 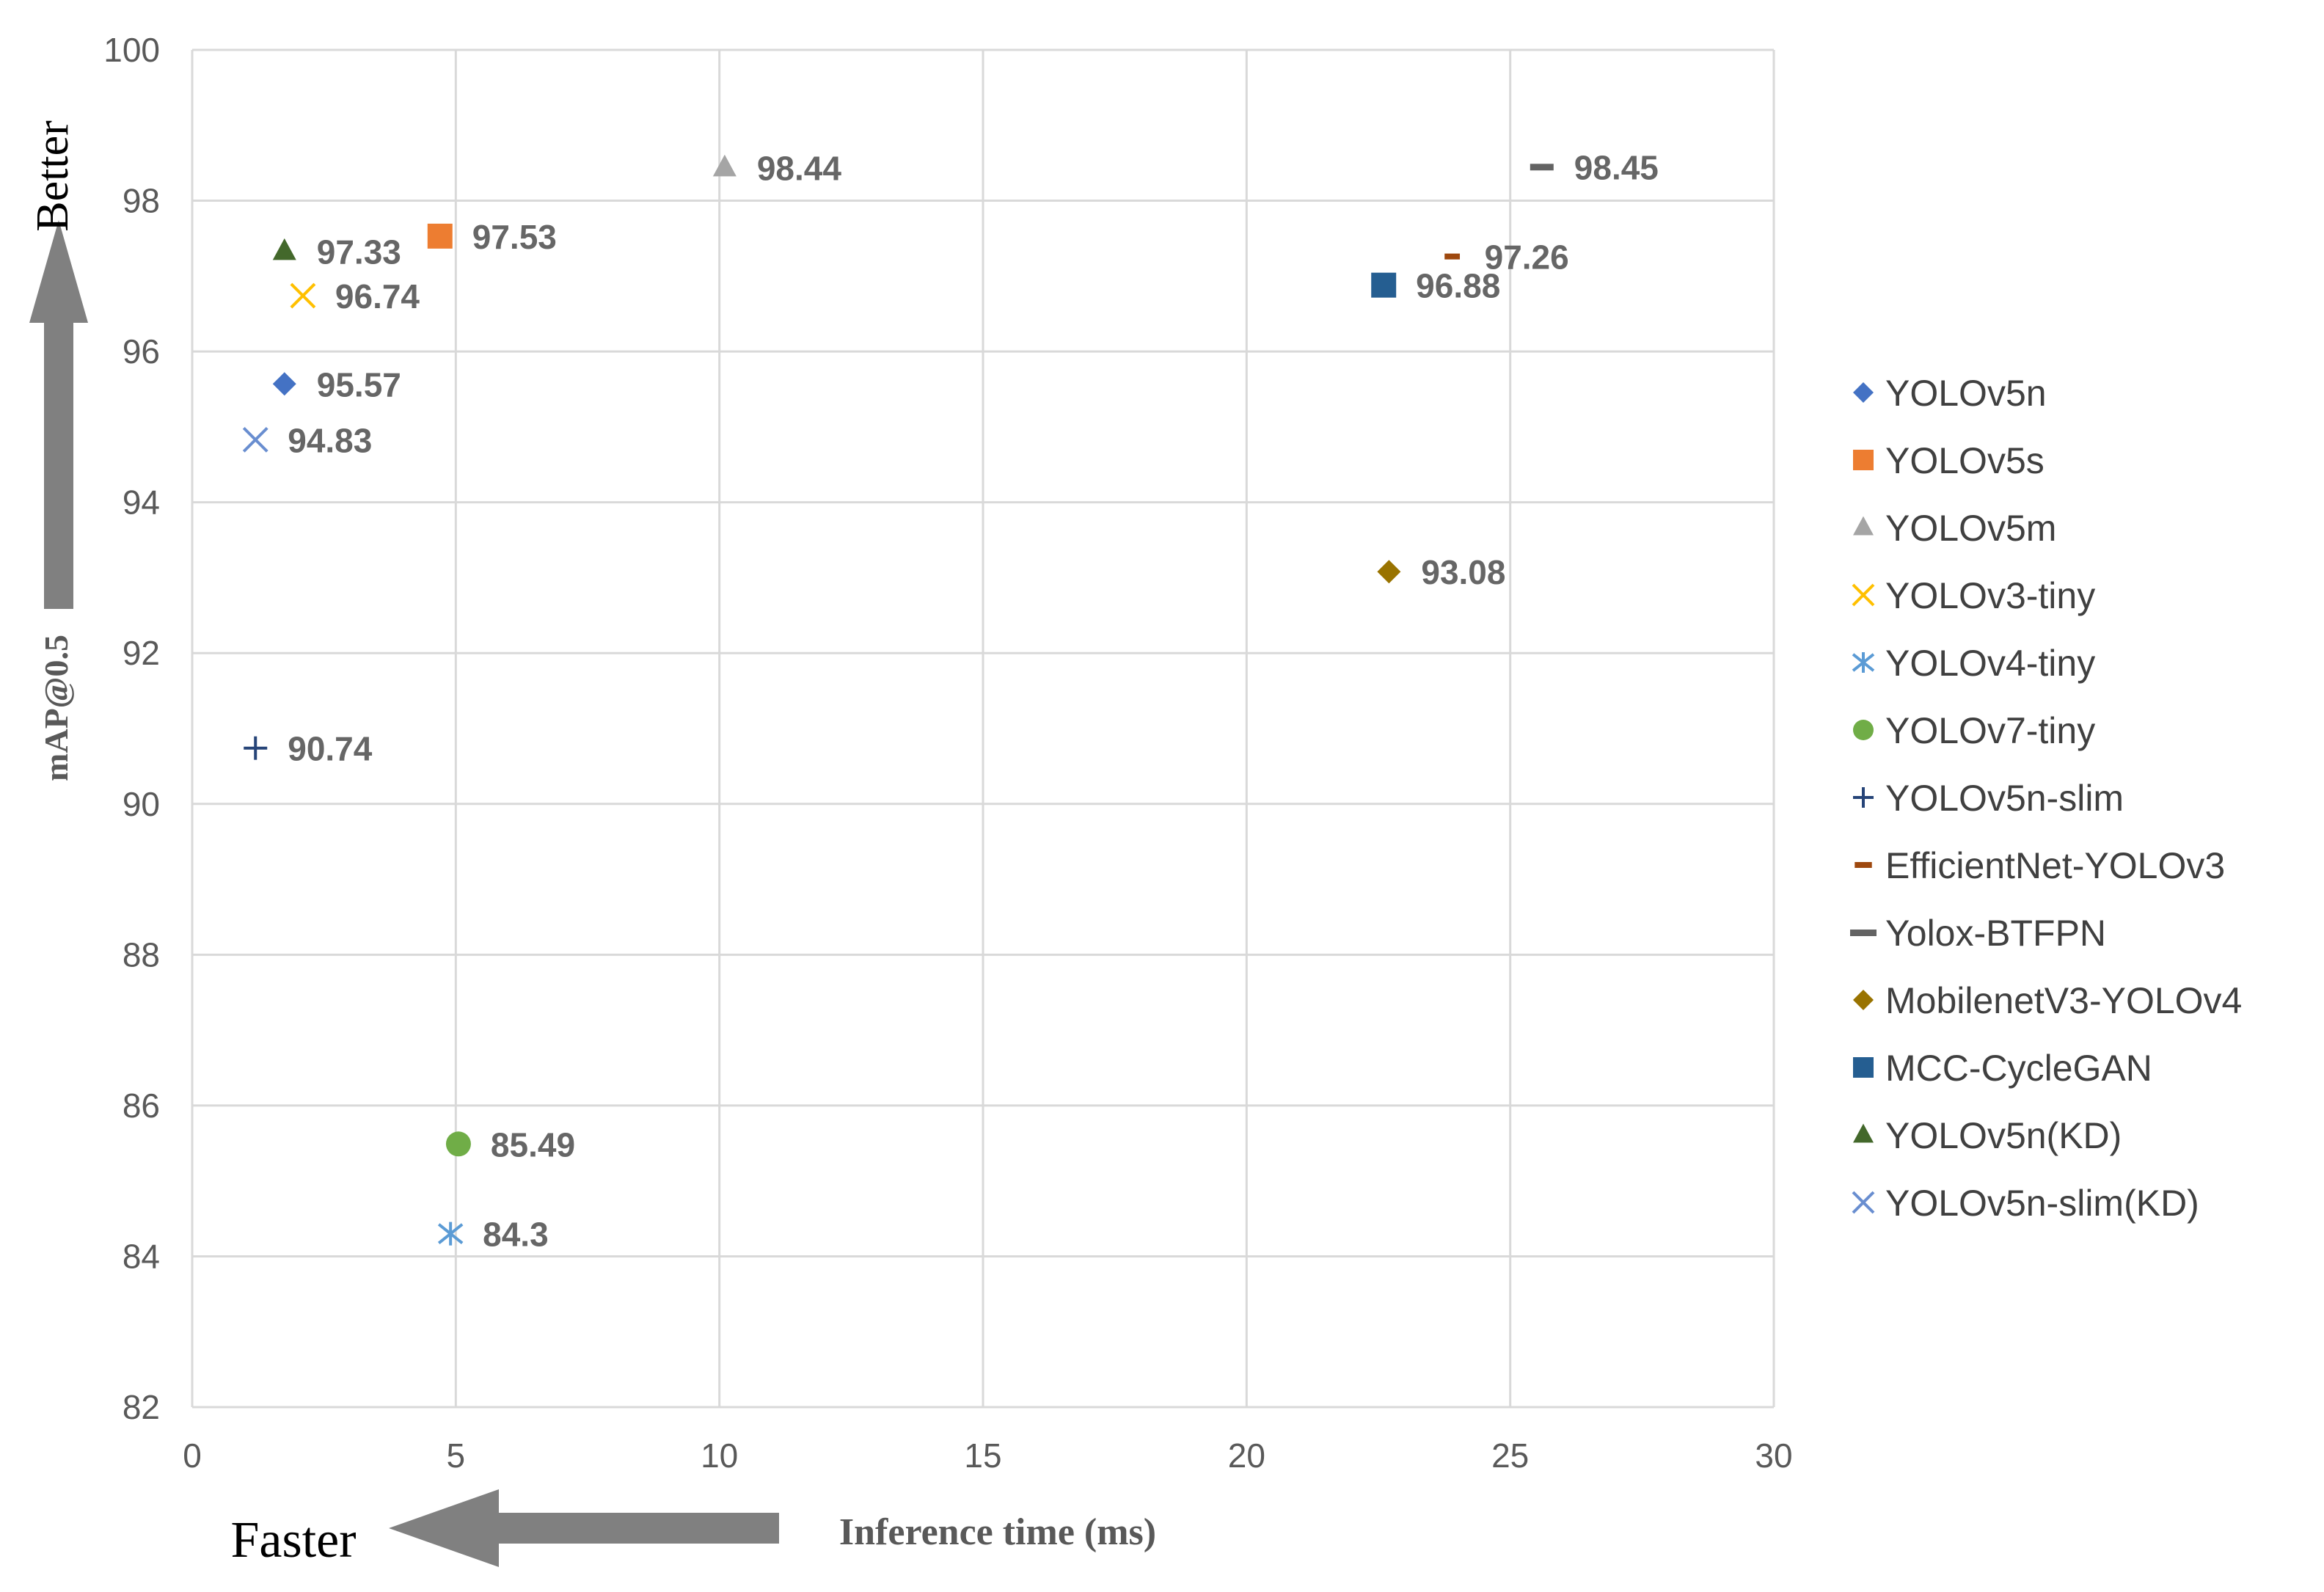 What do you see at coordinates (1863, 662) in the screenshot?
I see `legend-marker-yolov4-tiny` at bounding box center [1863, 662].